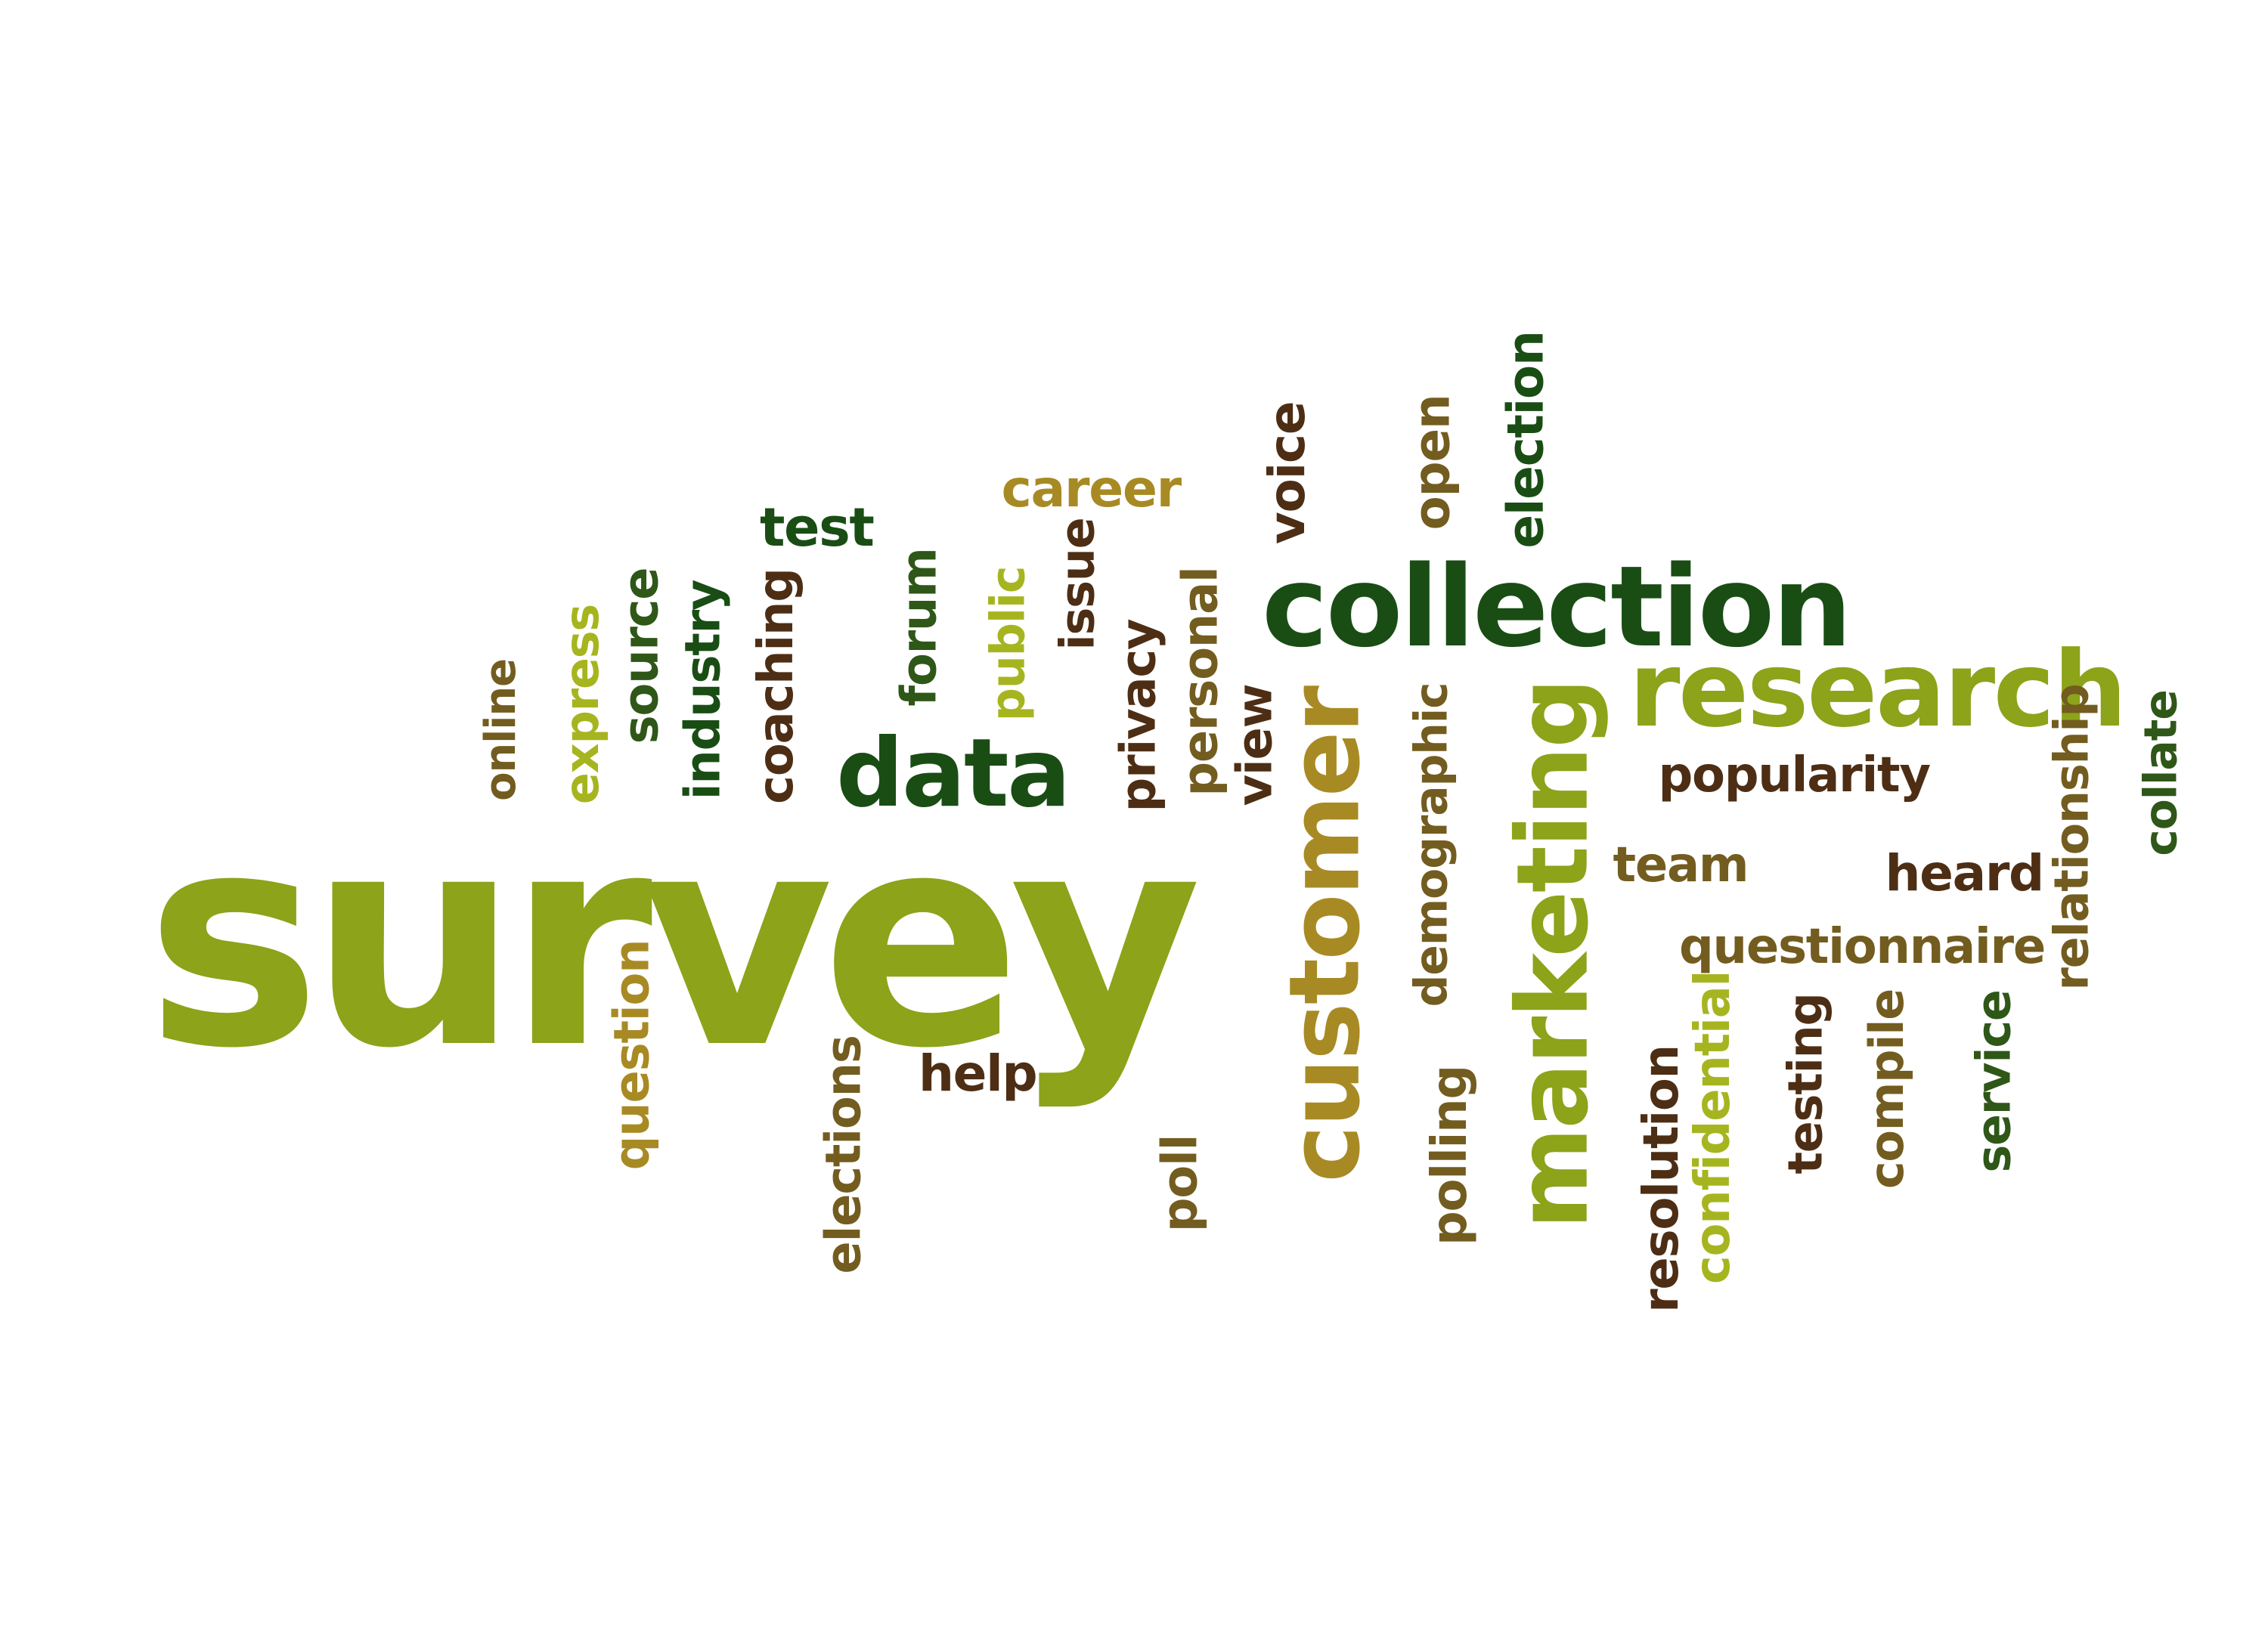 This screenshot has height=1637, width=2268. What do you see at coordinates (1557, 607) in the screenshot?
I see `word-collection: collection` at bounding box center [1557, 607].